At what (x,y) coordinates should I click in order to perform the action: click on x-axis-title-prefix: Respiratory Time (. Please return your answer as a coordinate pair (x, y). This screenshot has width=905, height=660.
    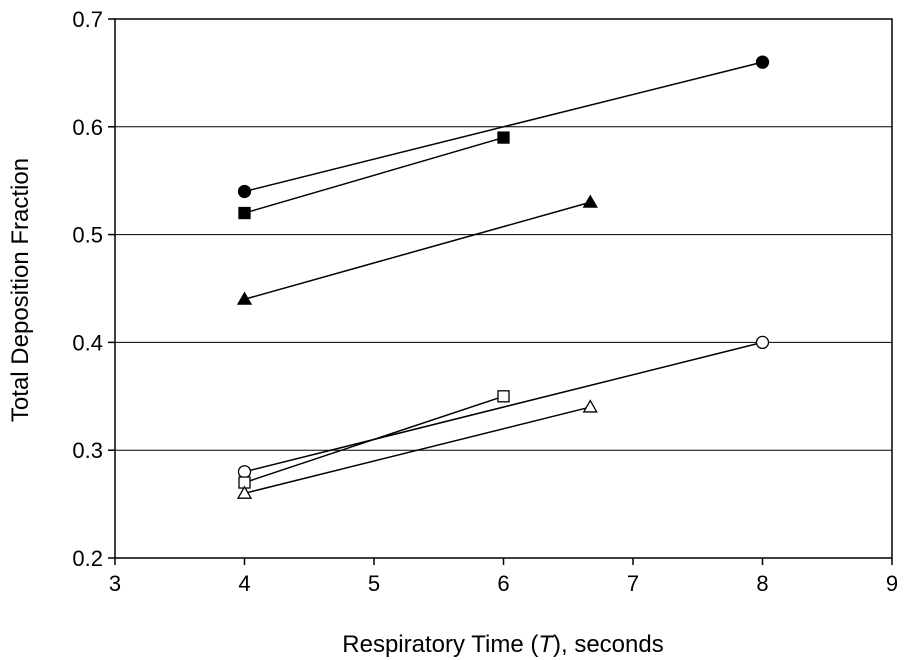
    Looking at the image, I should click on (440, 644).